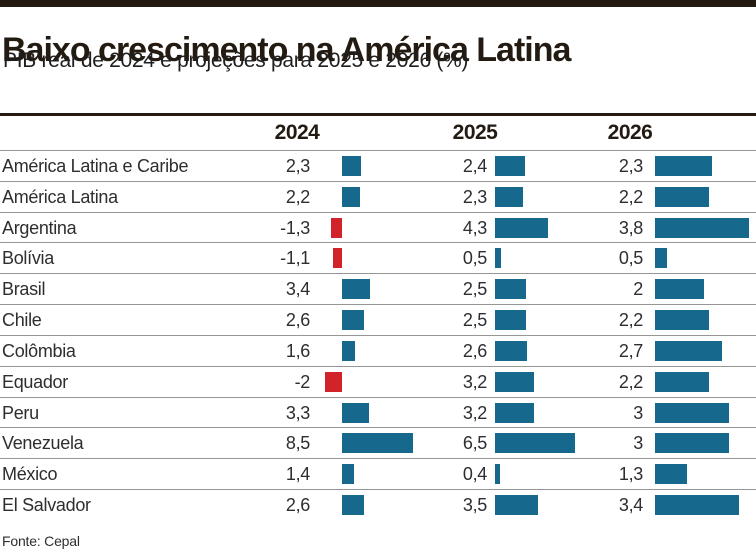 The image size is (756, 554). What do you see at coordinates (28, 258) in the screenshot?
I see `country-label: Bolívia` at bounding box center [28, 258].